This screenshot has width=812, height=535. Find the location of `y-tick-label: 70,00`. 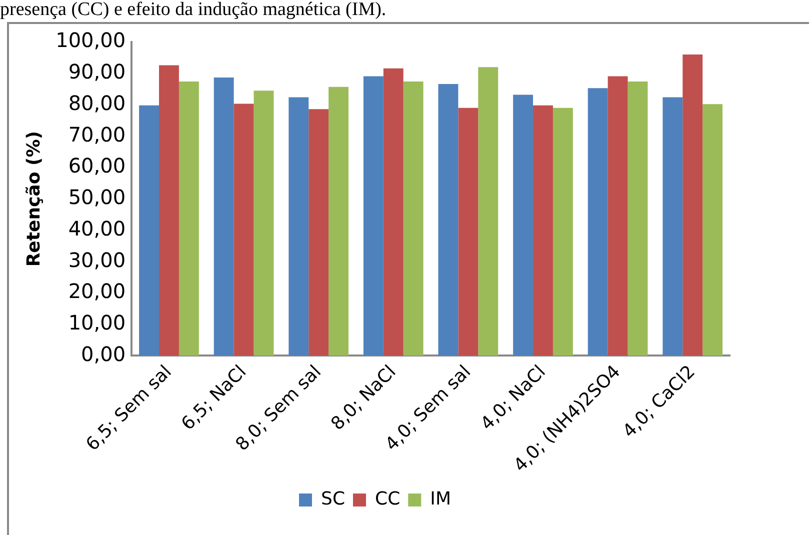

y-tick-label: 70,00 is located at coordinates (97, 134).